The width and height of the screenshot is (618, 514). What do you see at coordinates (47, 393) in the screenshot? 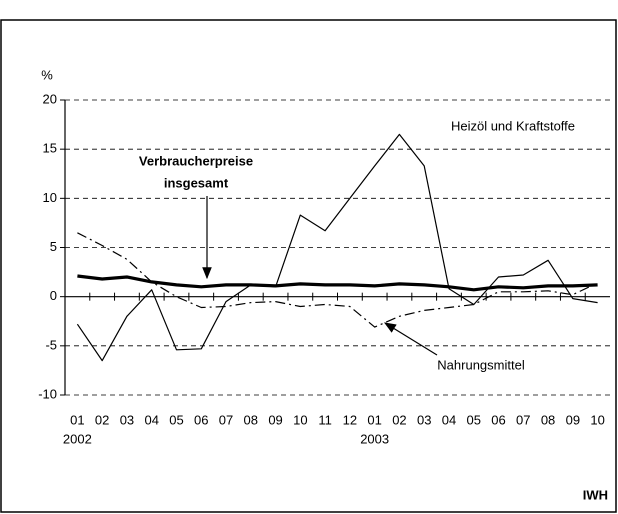
I see `y-tick-label: -10` at bounding box center [47, 393].